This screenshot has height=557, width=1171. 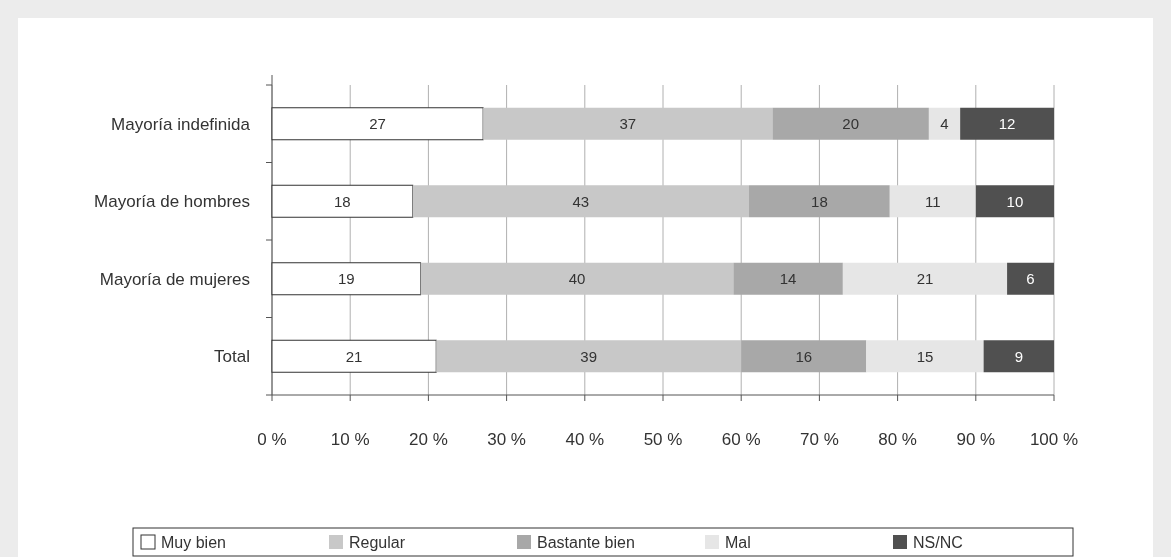 I want to click on data-label: 9, so click(x=1018, y=356).